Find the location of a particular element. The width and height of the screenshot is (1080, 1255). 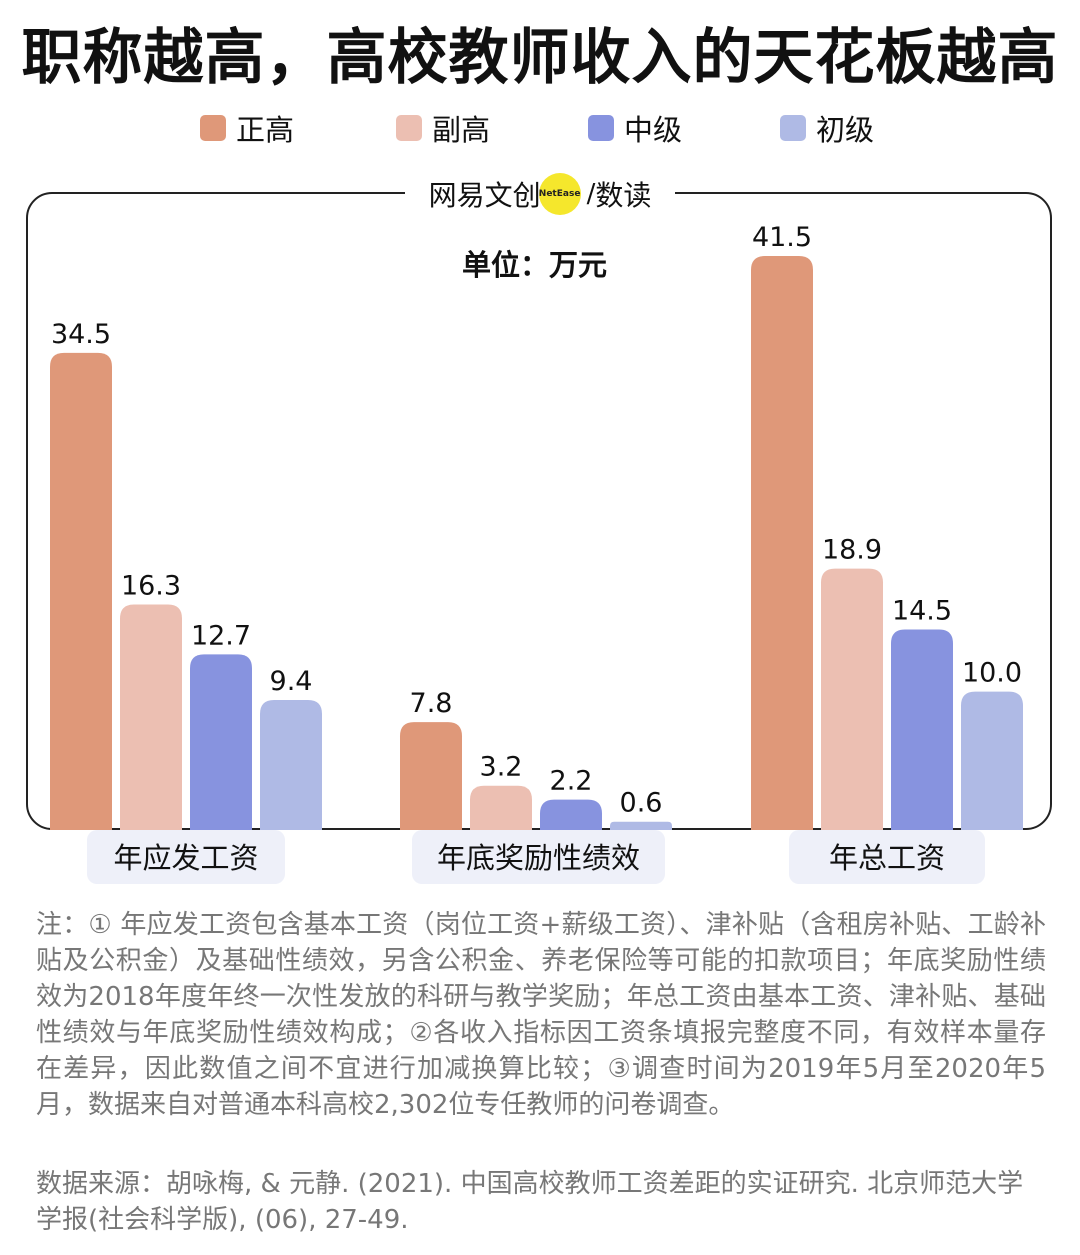

legend-item-chuji: 初级 is located at coordinates (827, 128).